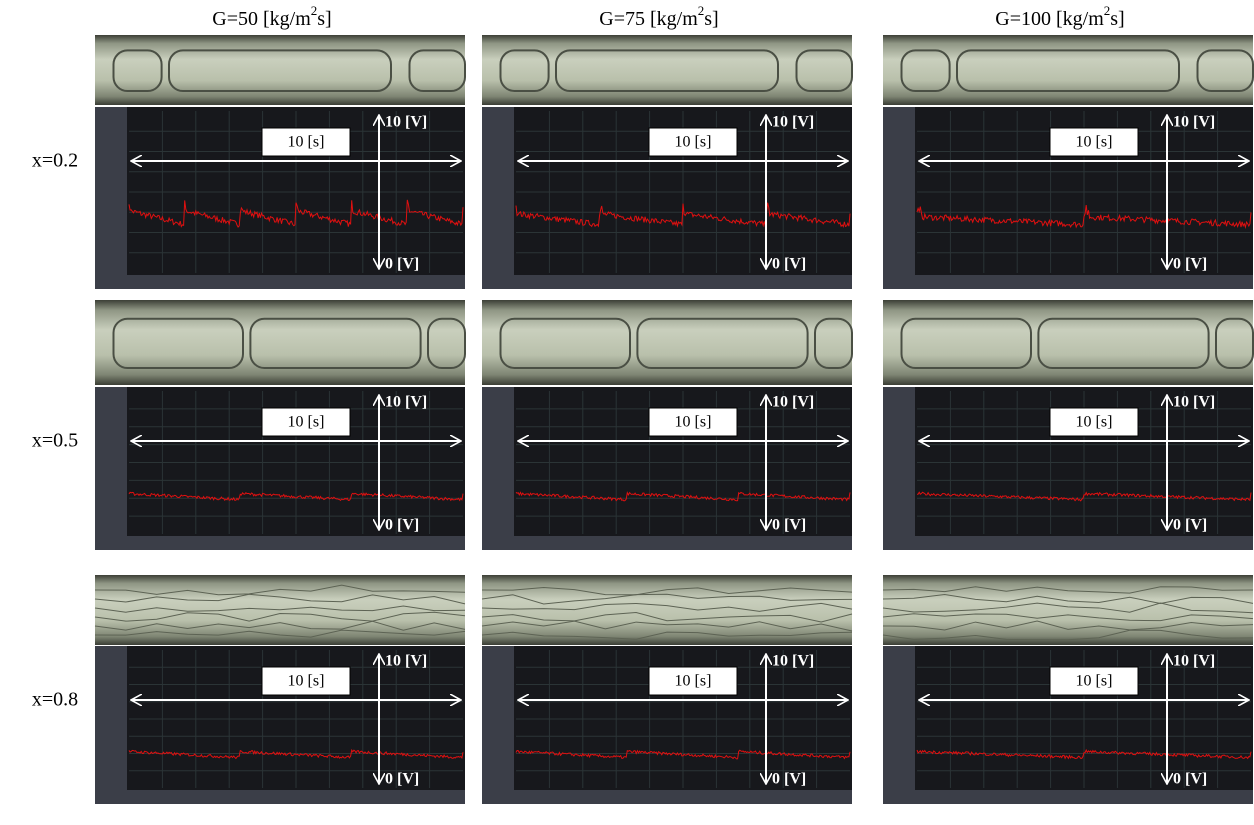  What do you see at coordinates (261, 19) in the screenshot?
I see `header-text: G=50 [kg/m` at bounding box center [261, 19].